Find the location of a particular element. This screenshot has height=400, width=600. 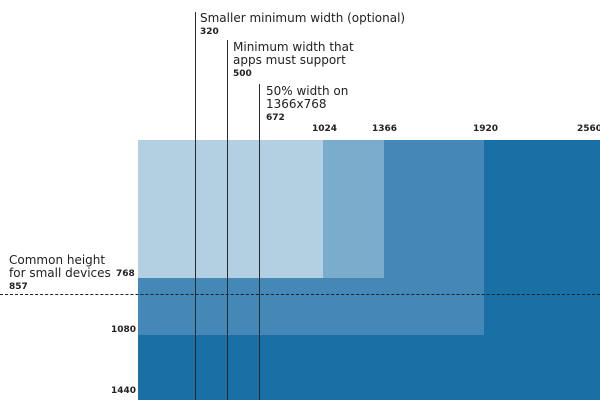

callout-label-line: 50% width on is located at coordinates (307, 91).